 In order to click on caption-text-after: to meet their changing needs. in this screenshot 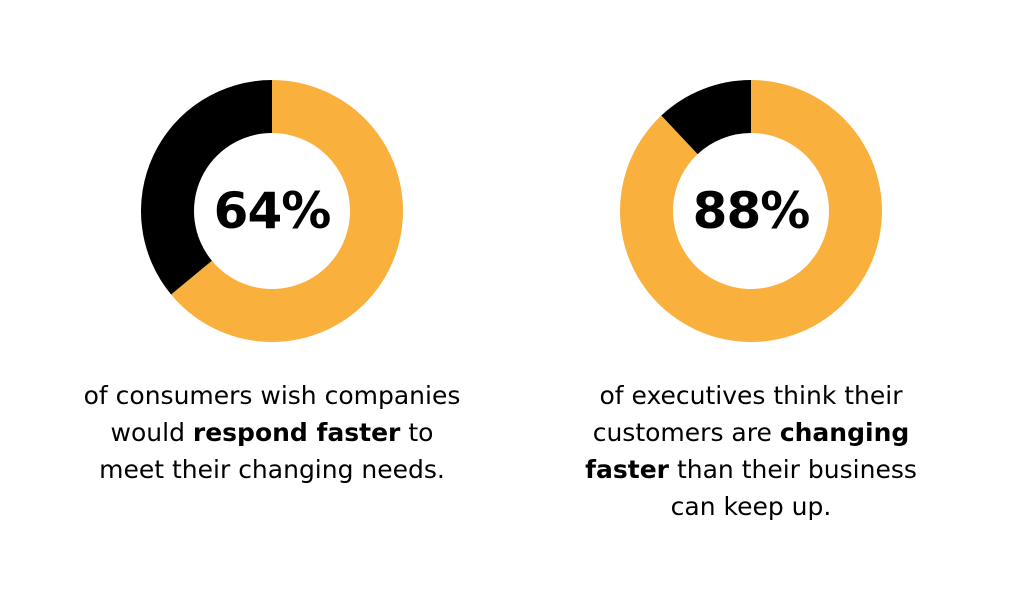, I will do `click(272, 451)`.